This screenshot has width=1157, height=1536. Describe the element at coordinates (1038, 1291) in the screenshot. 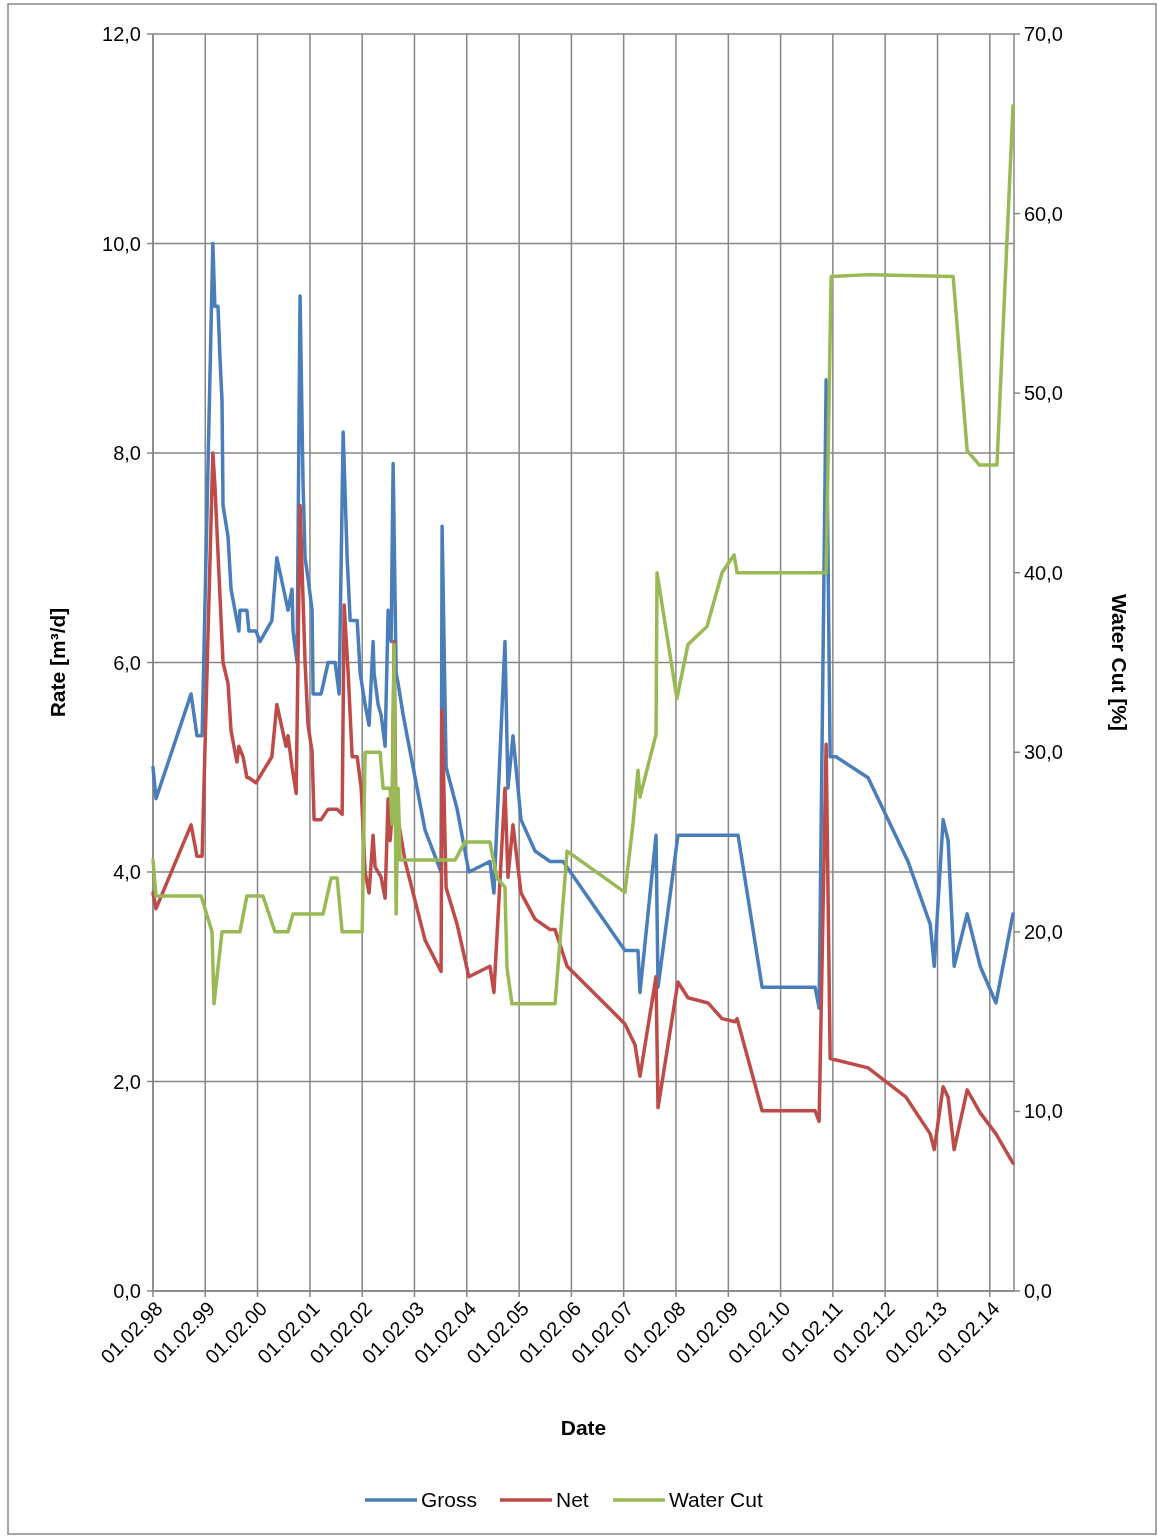

I see `y2-tick-label: 0,0` at that location.